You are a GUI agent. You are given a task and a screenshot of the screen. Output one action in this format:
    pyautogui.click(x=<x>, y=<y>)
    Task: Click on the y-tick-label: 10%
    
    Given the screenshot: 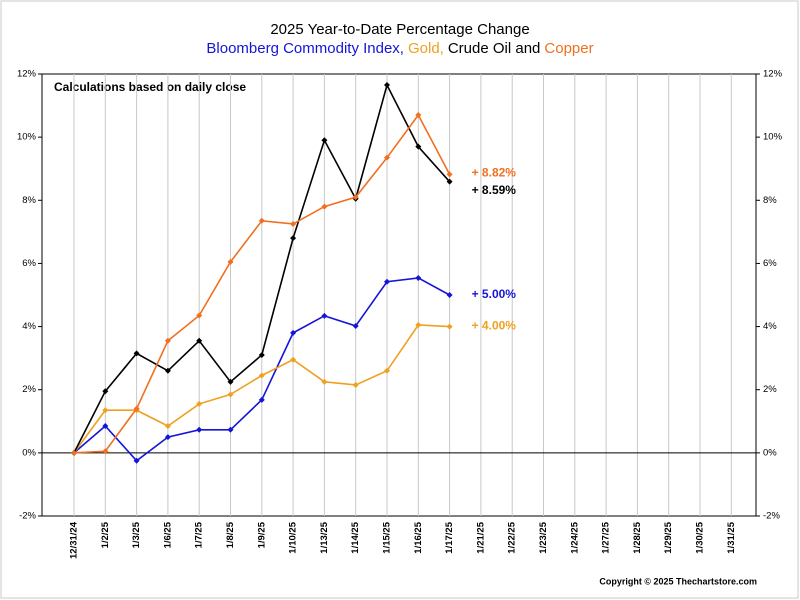 What is the action you would take?
    pyautogui.click(x=27, y=137)
    